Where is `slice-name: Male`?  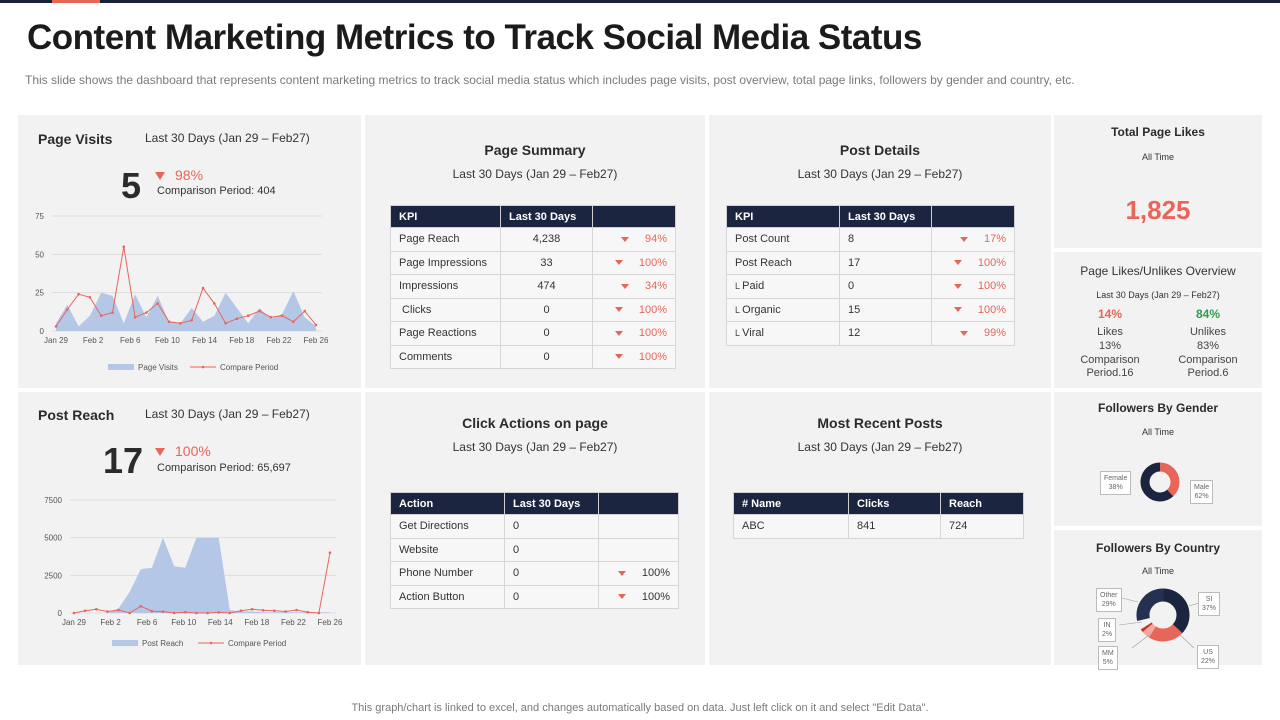
slice-name: Male is located at coordinates (1202, 487).